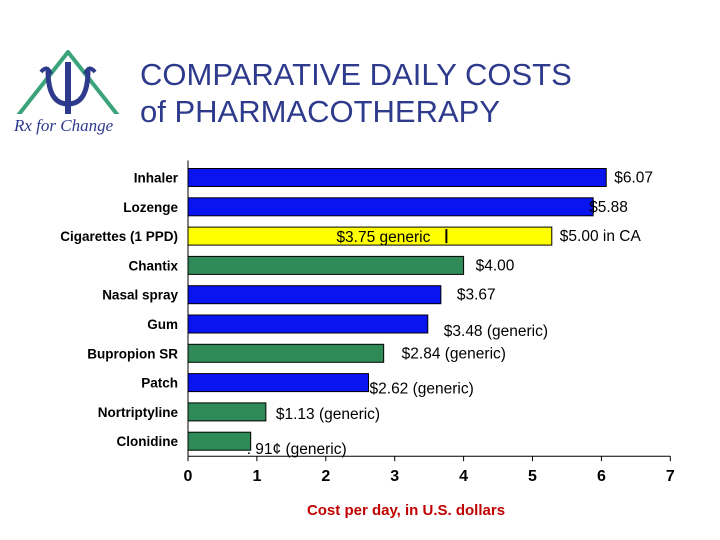 The height and width of the screenshot is (540, 720). What do you see at coordinates (188, 476) in the screenshot?
I see `x-tick-label-0: 0` at bounding box center [188, 476].